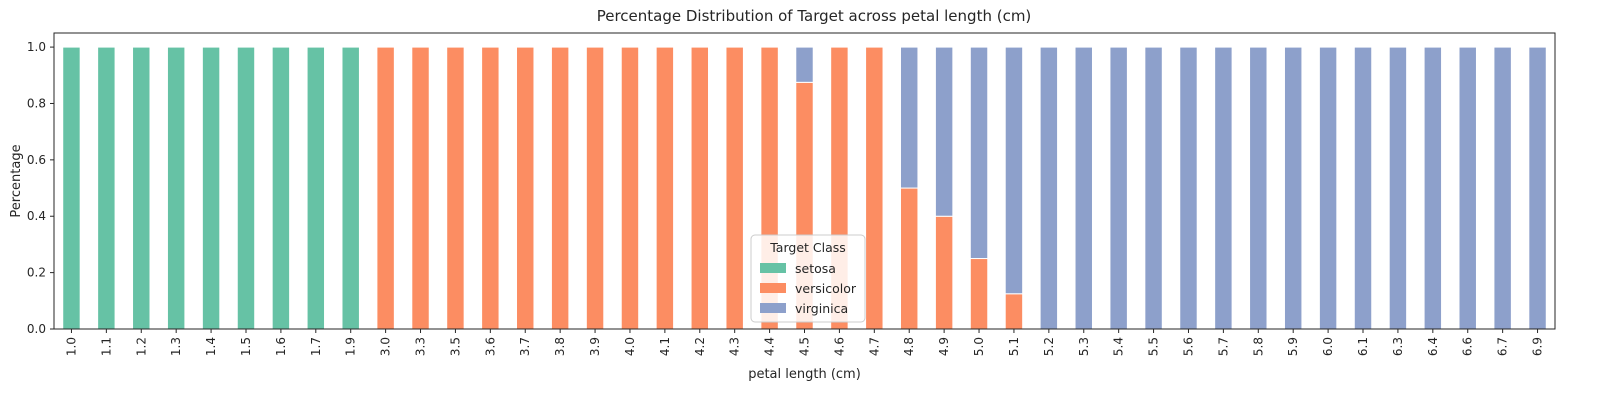 The image size is (1621, 401). Describe the element at coordinates (944, 272) in the screenshot. I see `bar-segment-versicolor-4.9` at that location.